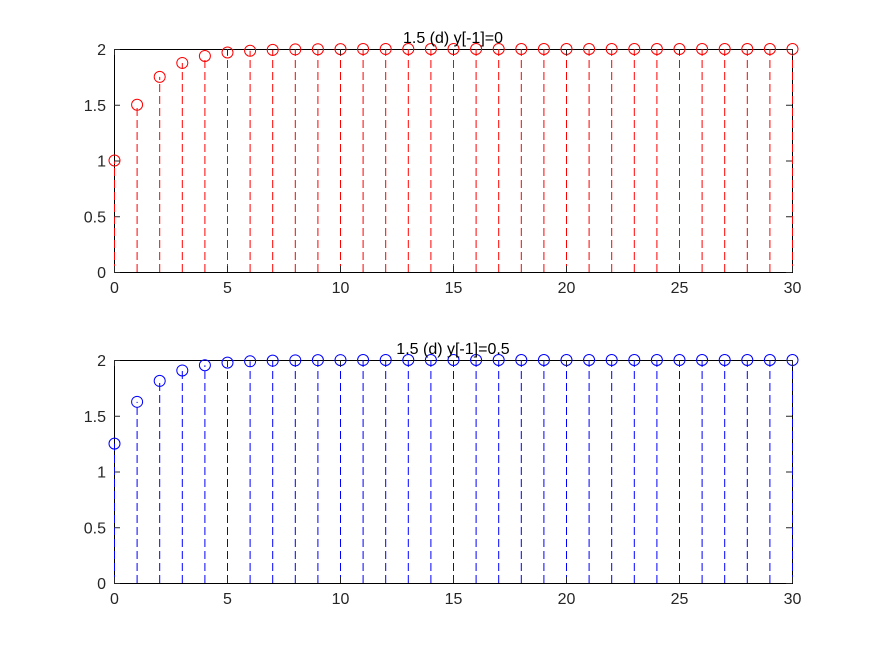 The height and width of the screenshot is (656, 875). What do you see at coordinates (453, 38) in the screenshot?
I see `chart-title: 1.5 (d) y[-1]=0` at bounding box center [453, 38].